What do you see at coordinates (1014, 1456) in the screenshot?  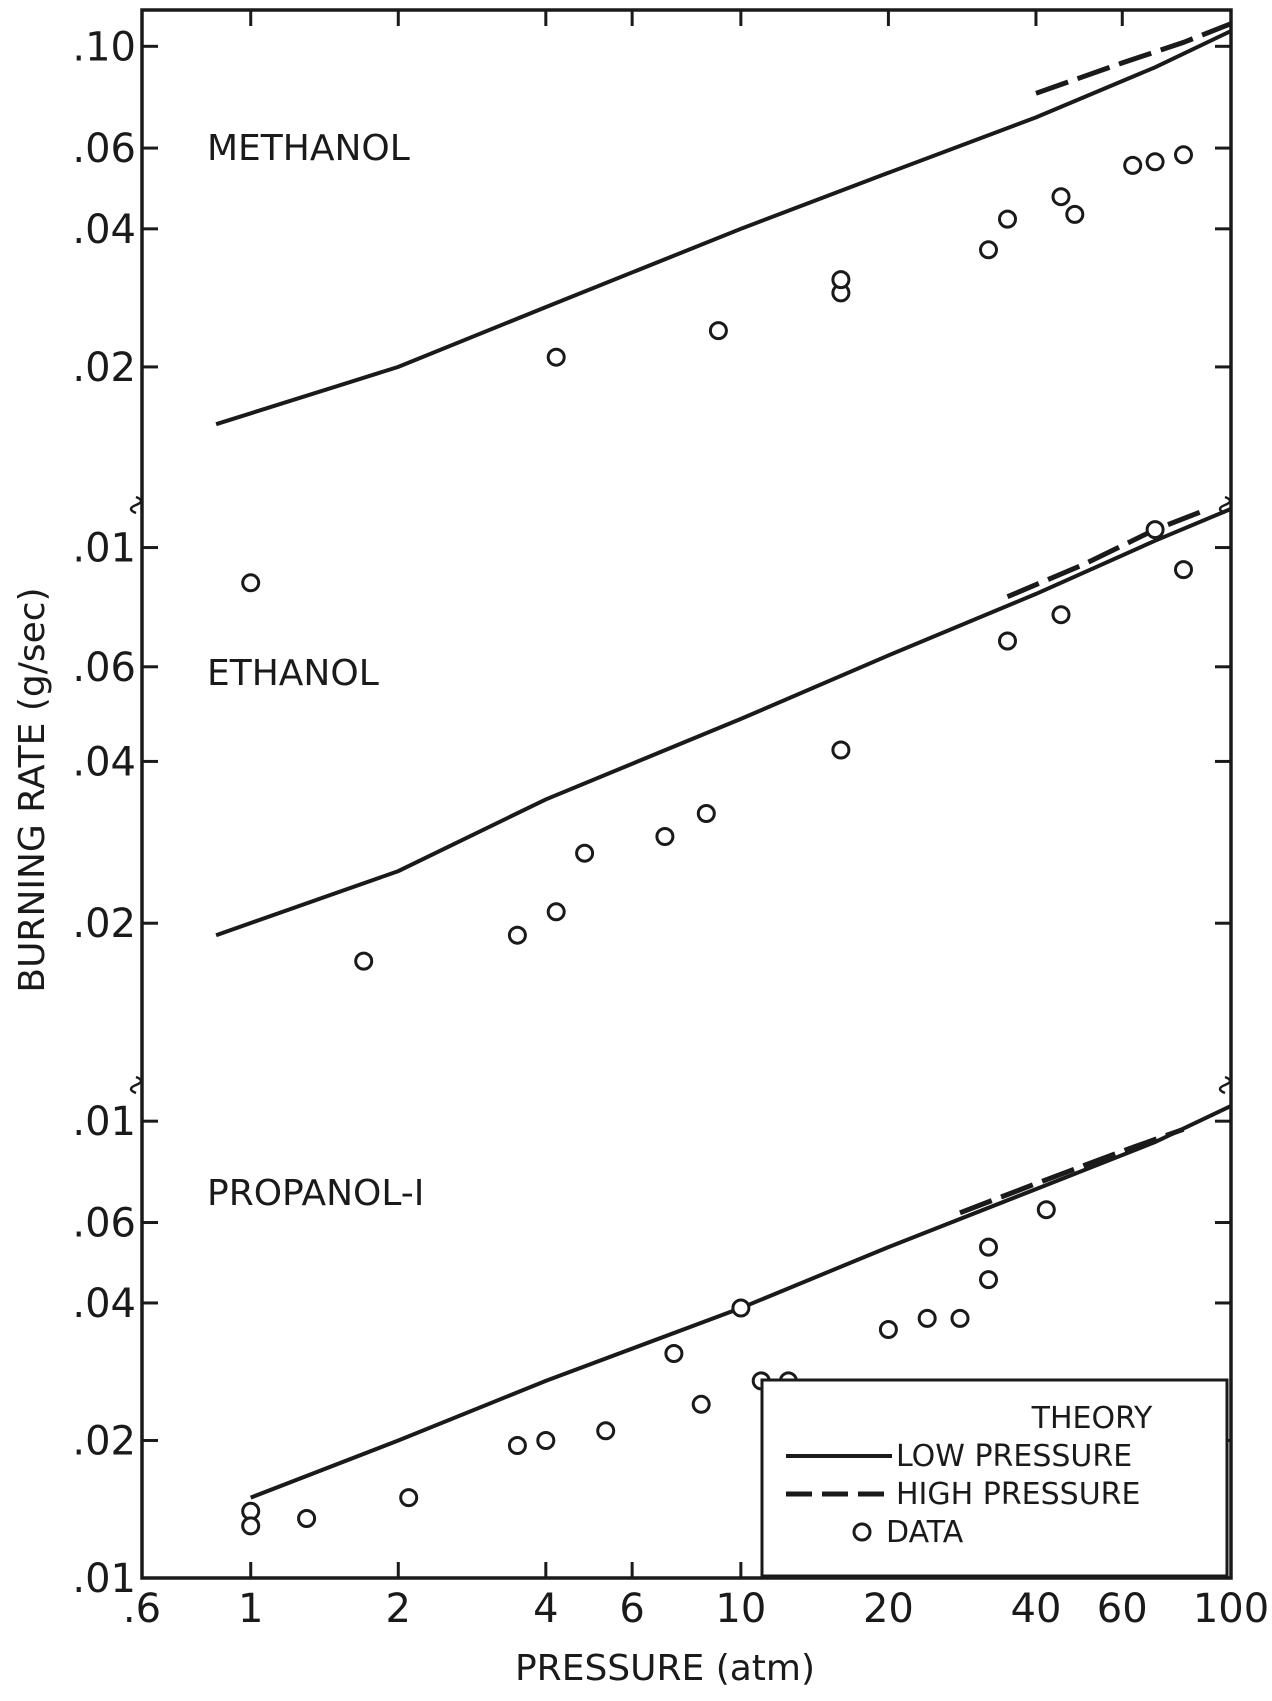 I see `legend-entry-label: LOW PRESSURE` at bounding box center [1014, 1456].